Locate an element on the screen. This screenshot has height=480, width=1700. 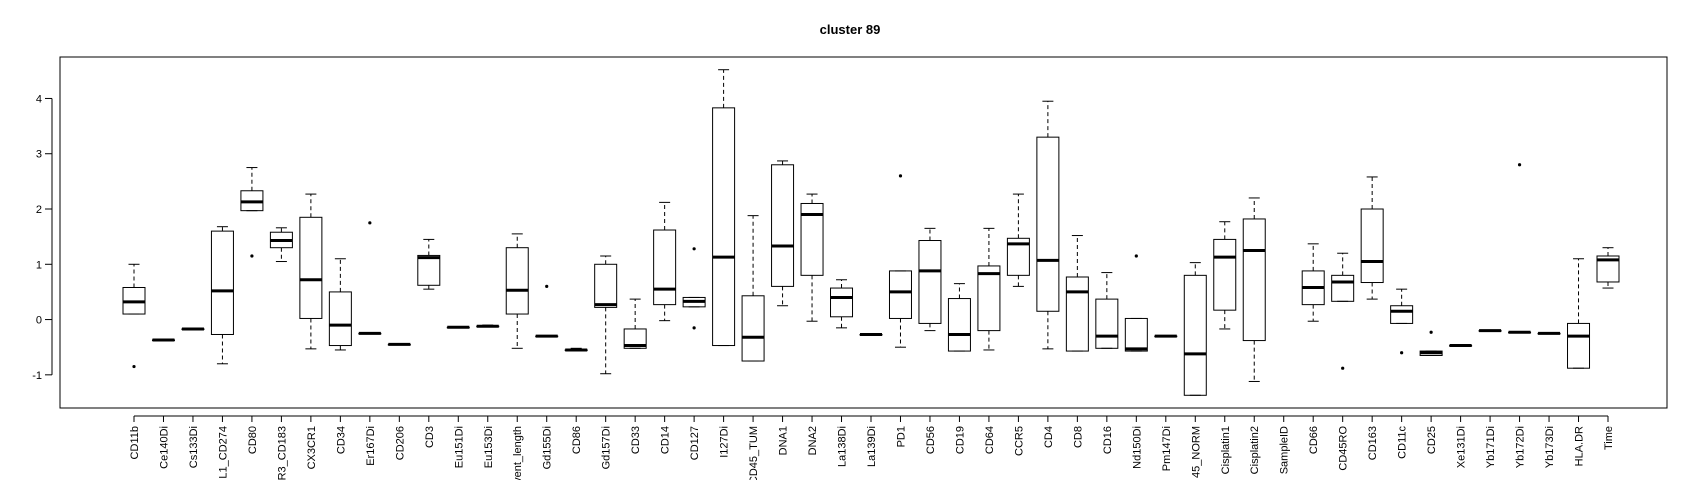
box-CD11c is located at coordinates (1402, 321).